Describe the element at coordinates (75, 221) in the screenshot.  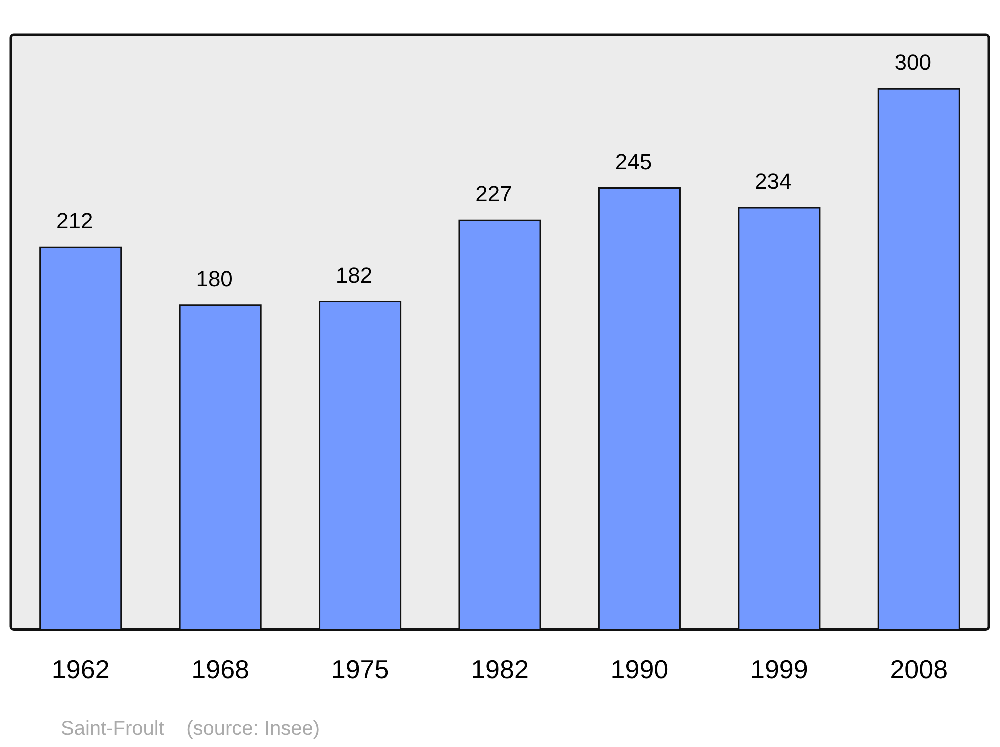
I see `data-label: 212` at that location.